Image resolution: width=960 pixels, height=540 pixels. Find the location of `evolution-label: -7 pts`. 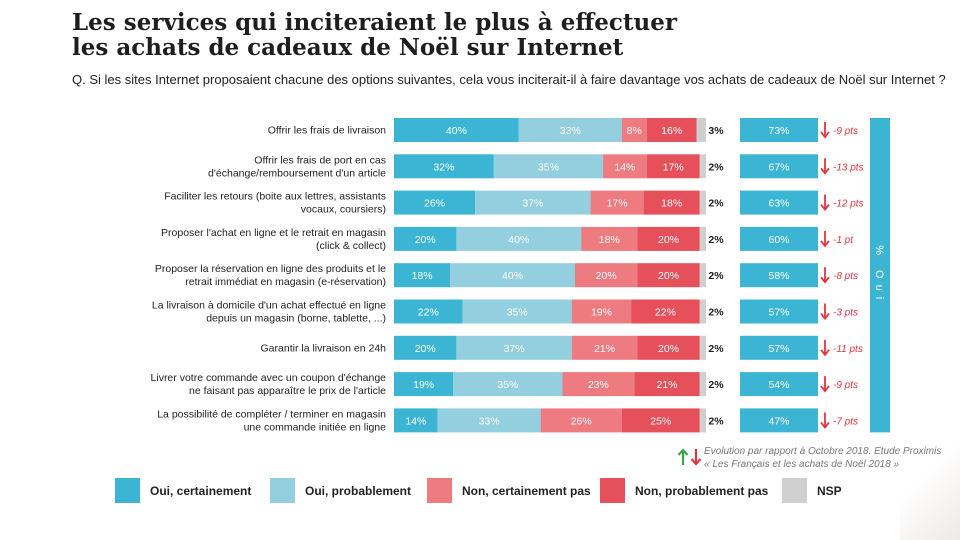

evolution-label: -7 pts is located at coordinates (845, 421).